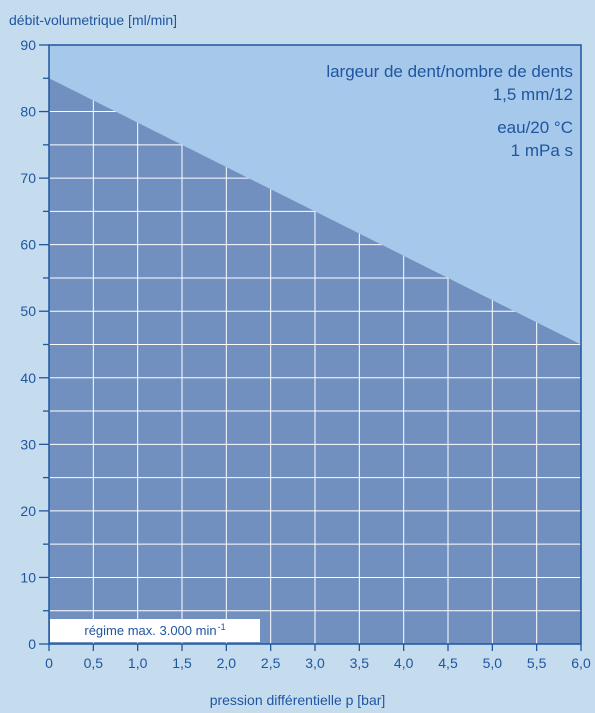 The height and width of the screenshot is (713, 595). I want to click on x-tick-label: 0,5, so click(94, 663).